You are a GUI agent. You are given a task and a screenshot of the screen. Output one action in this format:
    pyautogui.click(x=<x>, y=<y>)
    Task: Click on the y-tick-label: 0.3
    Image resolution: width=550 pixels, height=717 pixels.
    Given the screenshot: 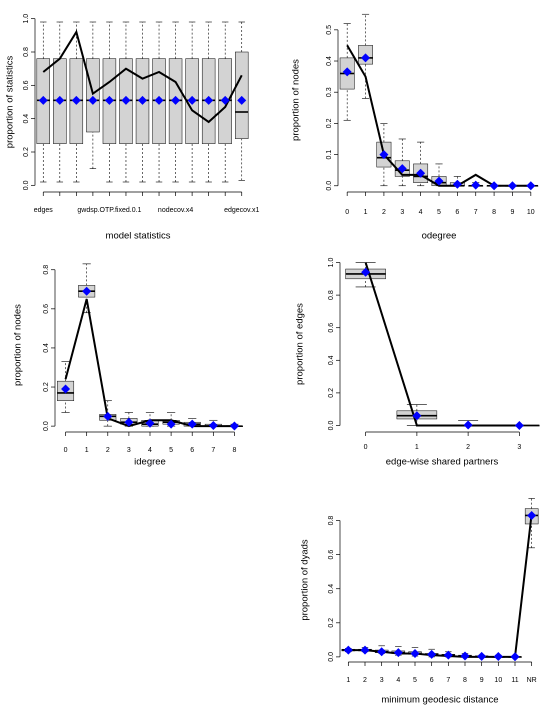 What is the action you would take?
    pyautogui.click(x=329, y=92)
    